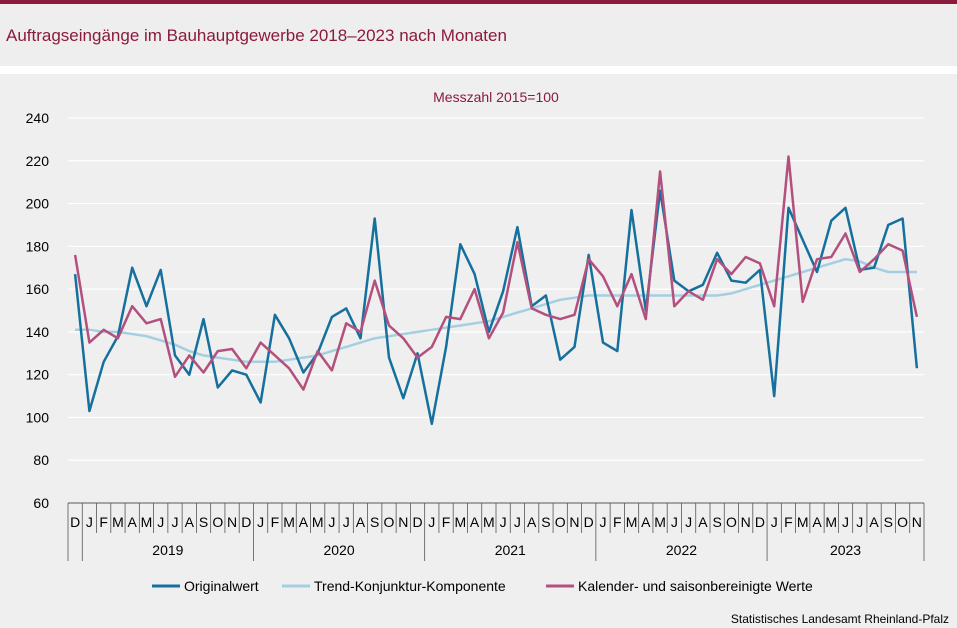 The image size is (957, 628). Describe the element at coordinates (839, 619) in the screenshot. I see `source-note: Statistisches Landesamt Rheinland-Pfalz` at that location.